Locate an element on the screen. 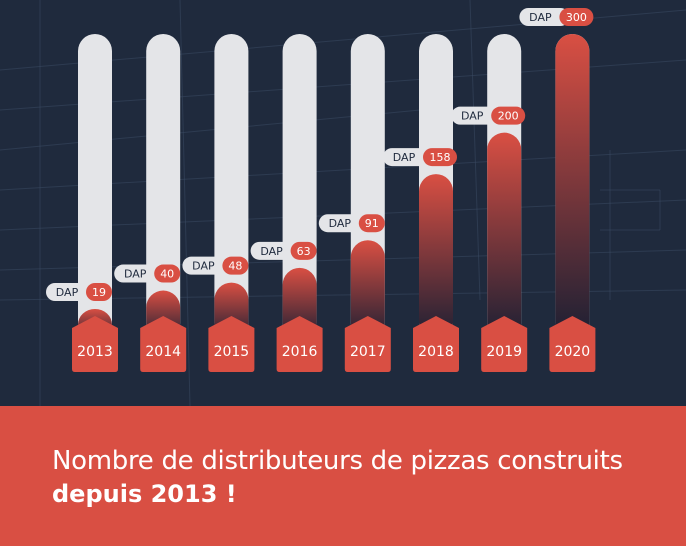  data-label-2016: 63 is located at coordinates (304, 251).